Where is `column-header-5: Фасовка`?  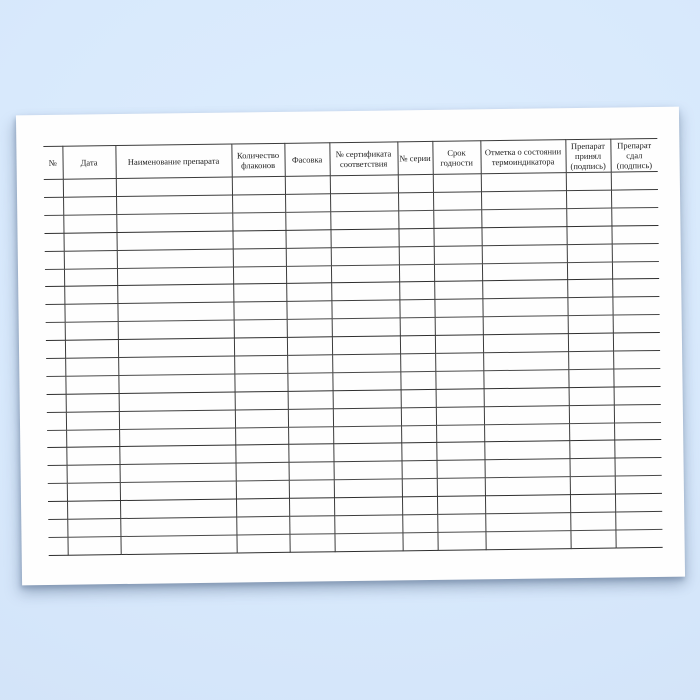 column-header-5: Фасовка is located at coordinates (307, 159).